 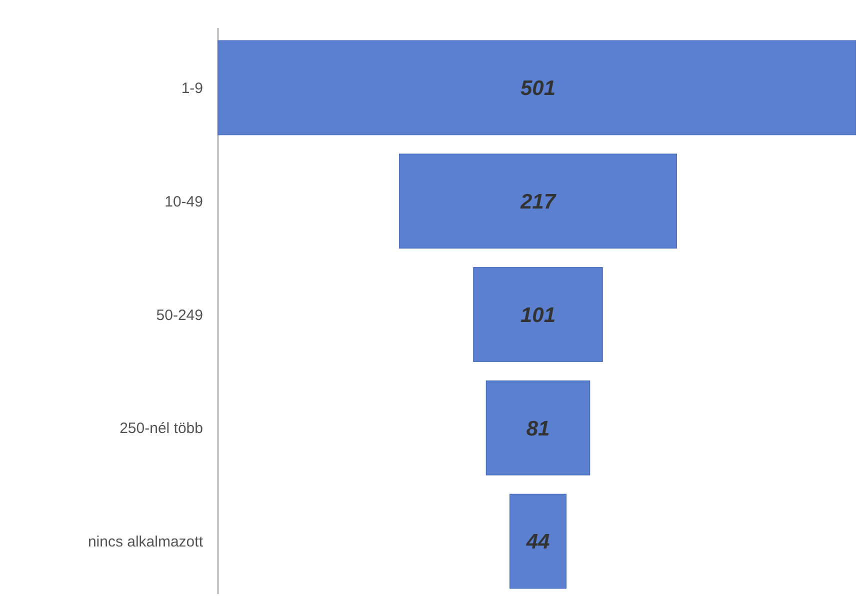 What do you see at coordinates (538, 428) in the screenshot?
I see `data-label: 81` at bounding box center [538, 428].